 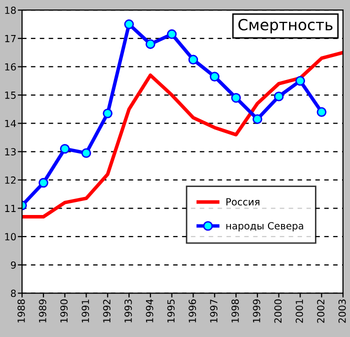 I want to click on x-tick-label: 2003, so click(x=342, y=311).